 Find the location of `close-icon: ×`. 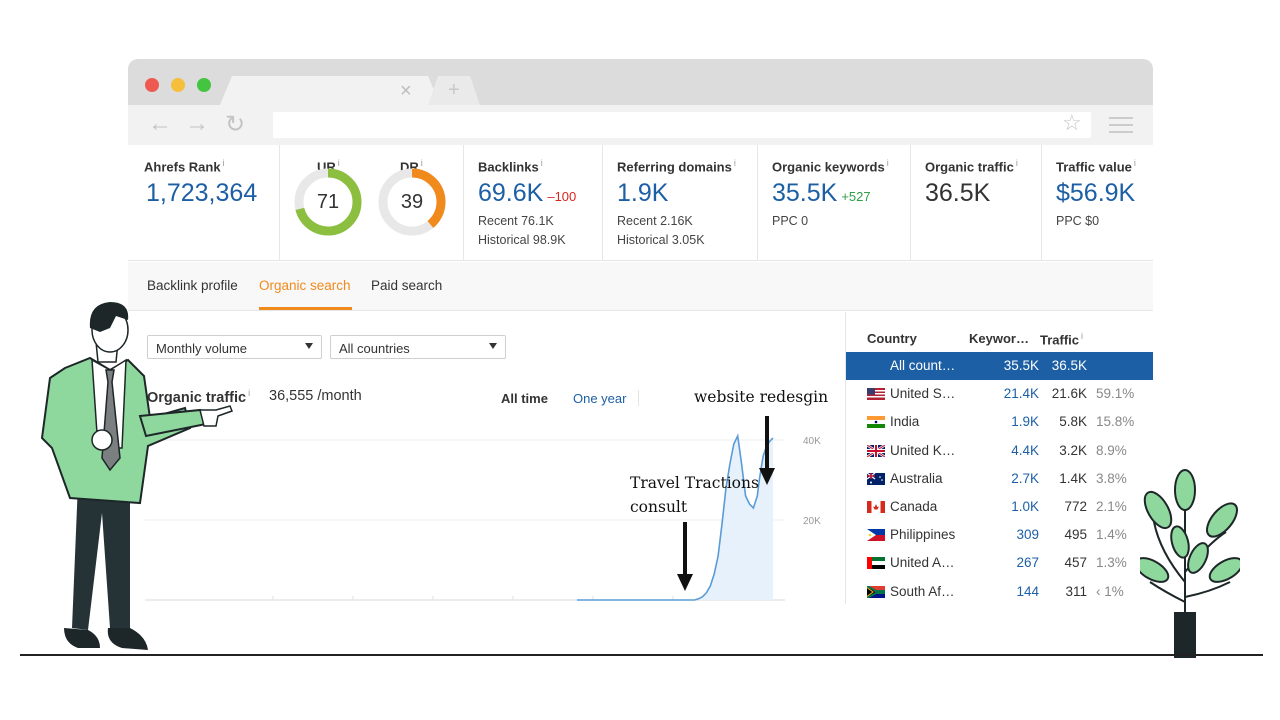

close-icon: × is located at coordinates (406, 91).